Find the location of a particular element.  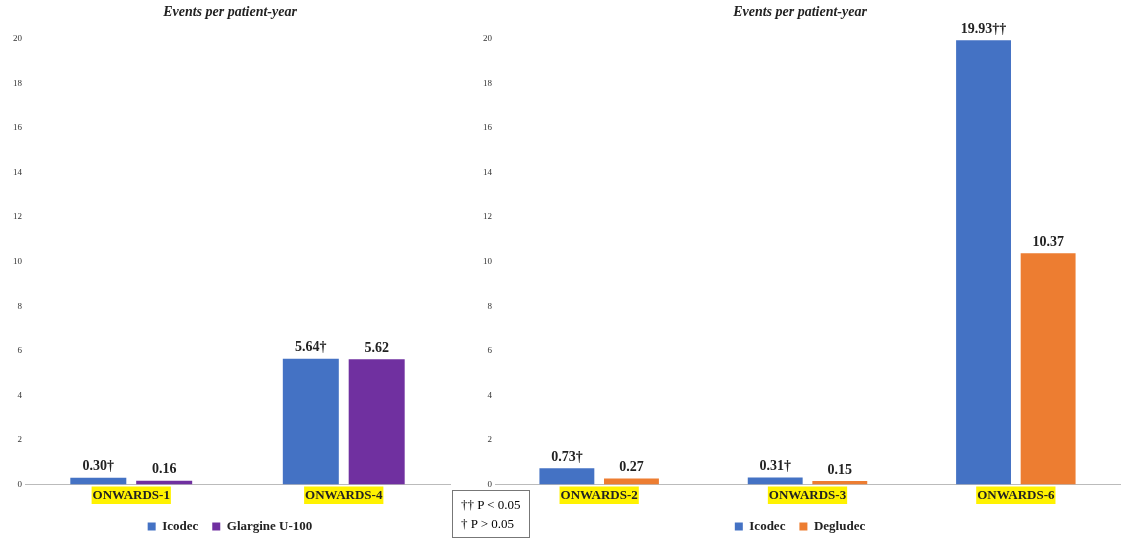

data-label: 0.27 is located at coordinates (631, 466).